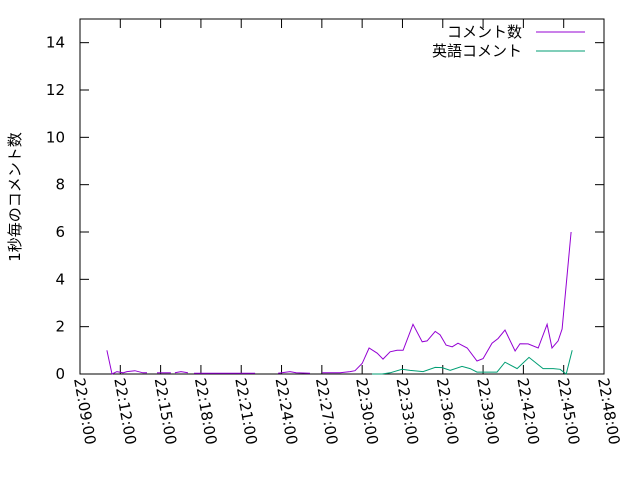 This screenshot has width=640, height=484. What do you see at coordinates (55, 90) in the screenshot?
I see `y-tick-label: 12` at bounding box center [55, 90].